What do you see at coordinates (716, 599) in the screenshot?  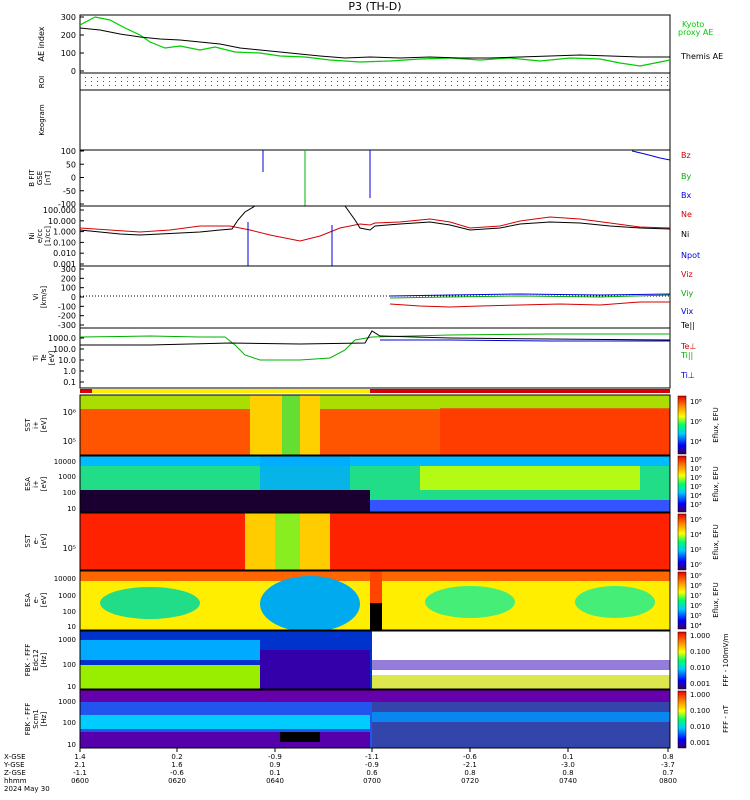 I see `cbar-esa-electron-label: Eflux, EFU` at bounding box center [716, 599].